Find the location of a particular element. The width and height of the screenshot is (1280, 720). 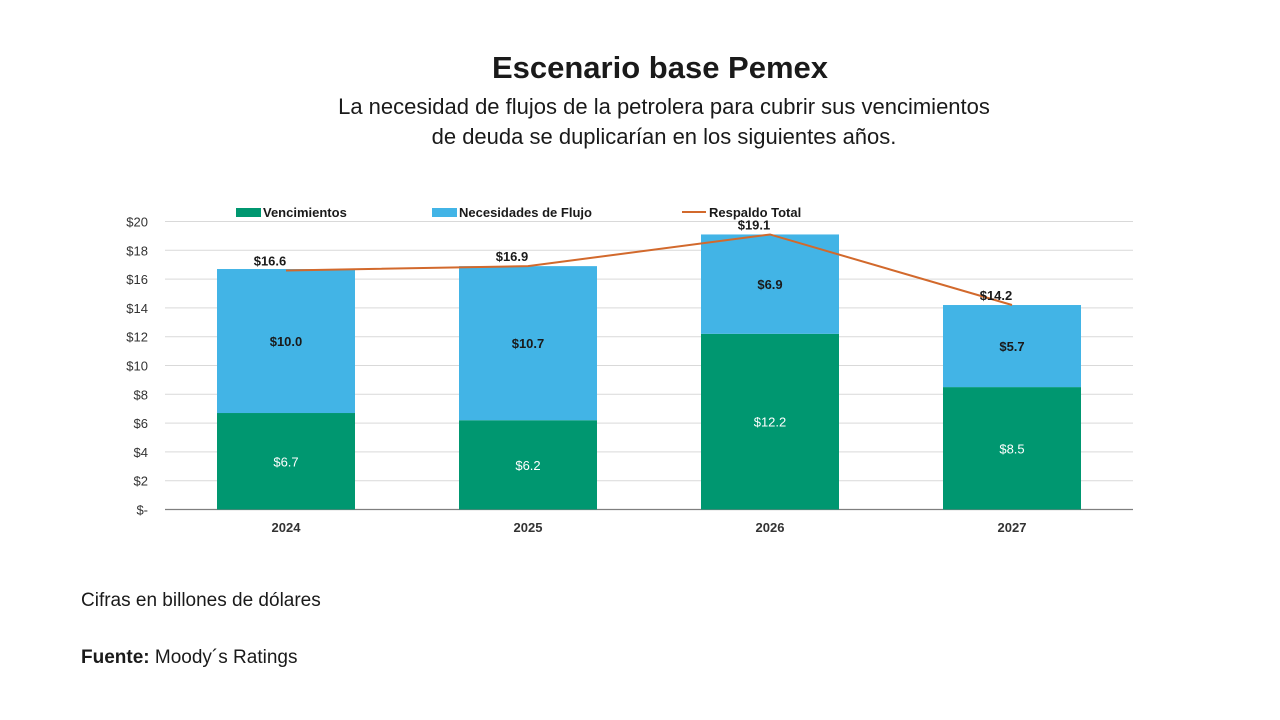

bar-value-label: $10.0 is located at coordinates (286, 341).